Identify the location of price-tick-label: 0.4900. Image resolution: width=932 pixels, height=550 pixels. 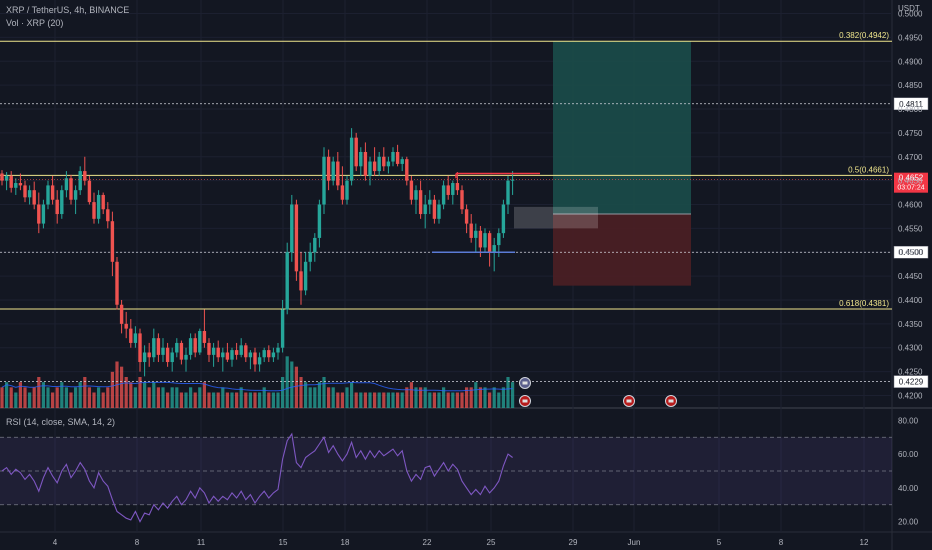
(910, 61).